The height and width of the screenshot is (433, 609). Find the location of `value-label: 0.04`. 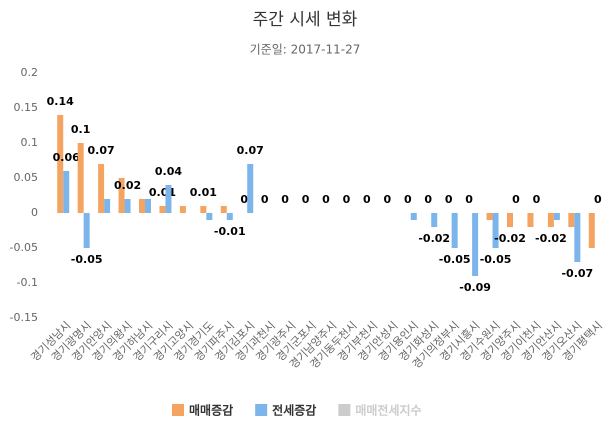

value-label: 0.04 is located at coordinates (168, 171).